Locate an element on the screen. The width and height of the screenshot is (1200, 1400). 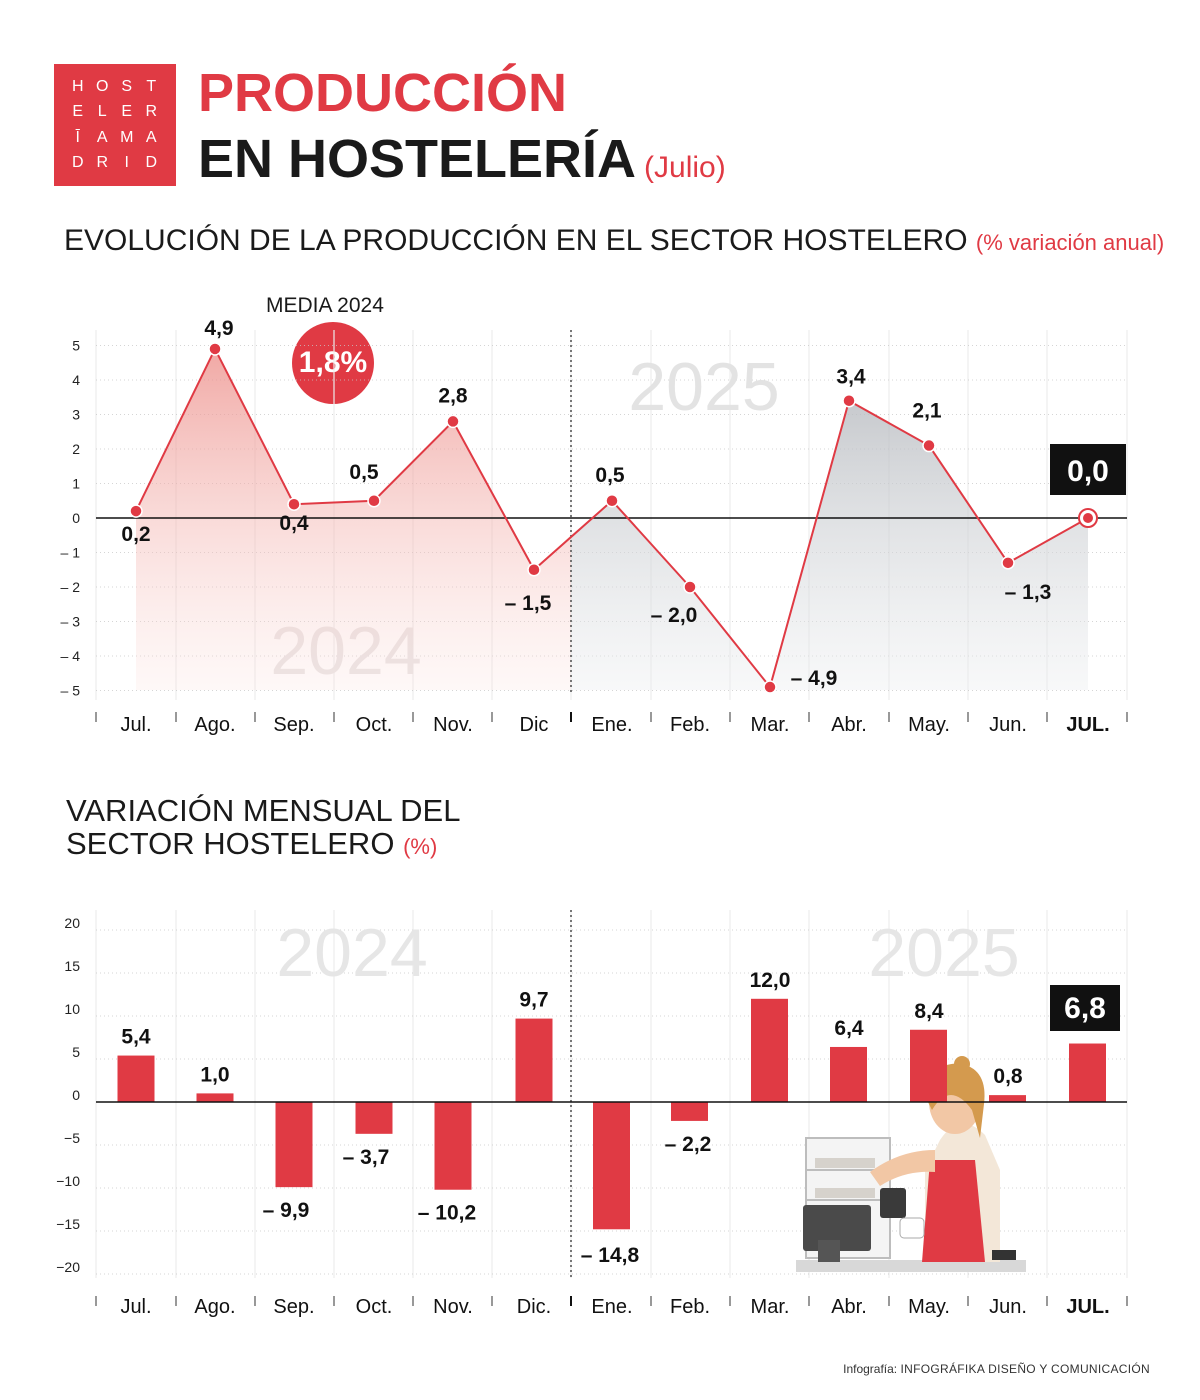
average-label: MEDIA 2024 is located at coordinates (325, 305).